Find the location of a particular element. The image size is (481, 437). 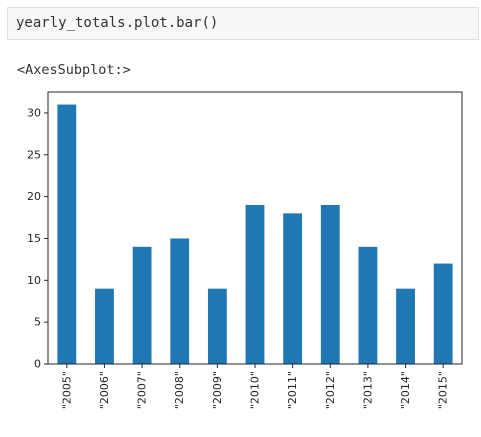

x-tick-label-0: "2005" is located at coordinates (66, 390).